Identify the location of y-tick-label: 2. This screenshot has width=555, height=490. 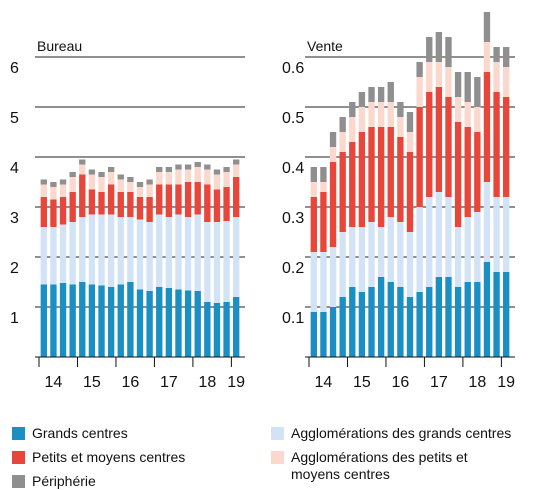
(14, 268).